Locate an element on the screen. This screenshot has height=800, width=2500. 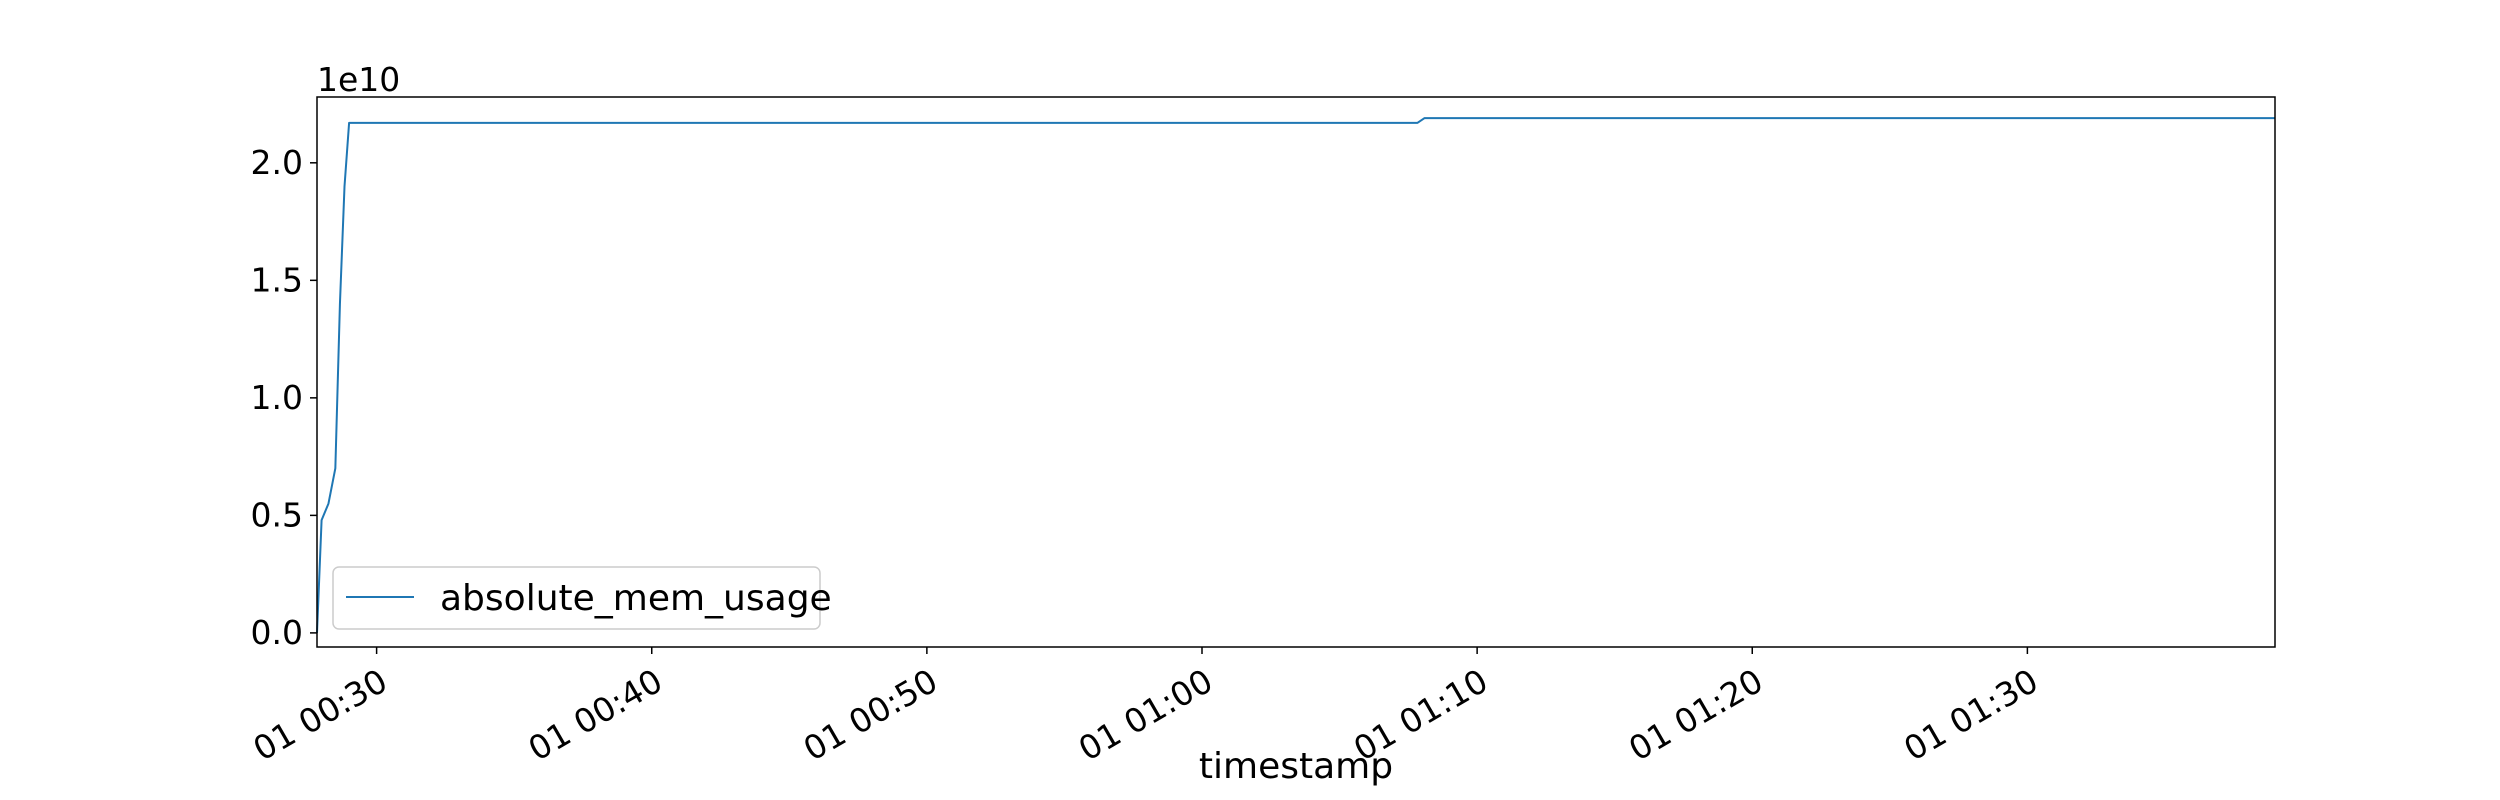
x-tick-label: 01 00:40 is located at coordinates (595, 715).